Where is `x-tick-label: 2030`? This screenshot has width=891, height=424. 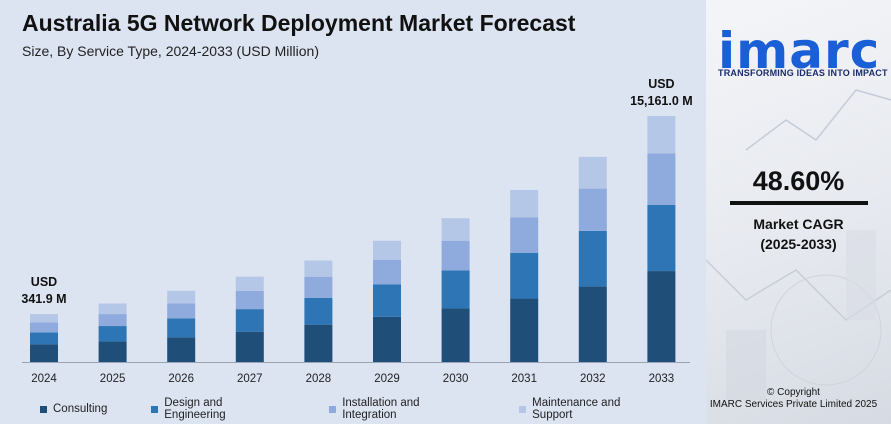
x-tick-label: 2030 is located at coordinates (456, 379).